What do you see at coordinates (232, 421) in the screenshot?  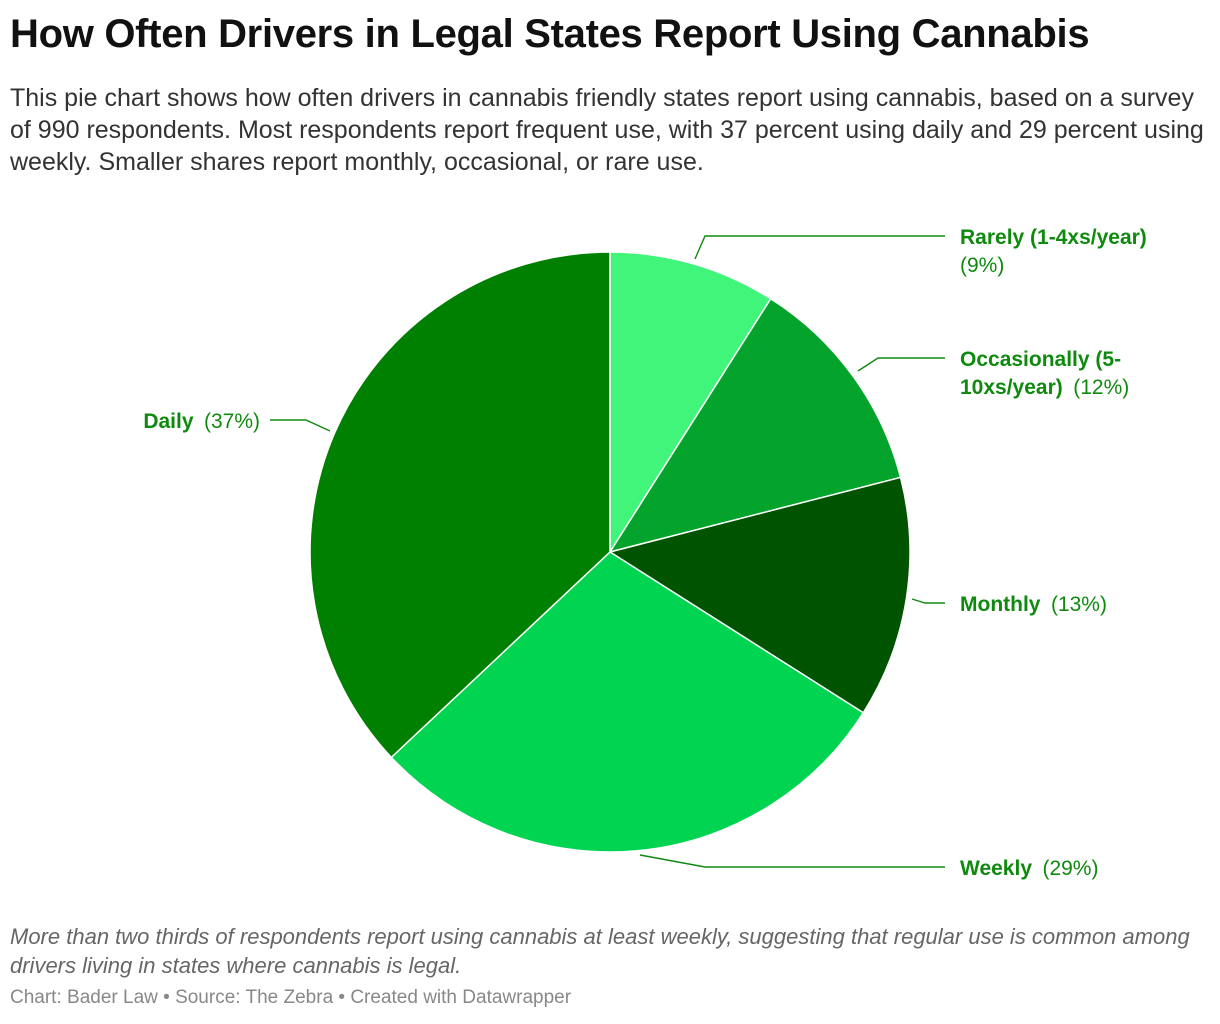 I see `label-daily-val: (37%)` at bounding box center [232, 421].